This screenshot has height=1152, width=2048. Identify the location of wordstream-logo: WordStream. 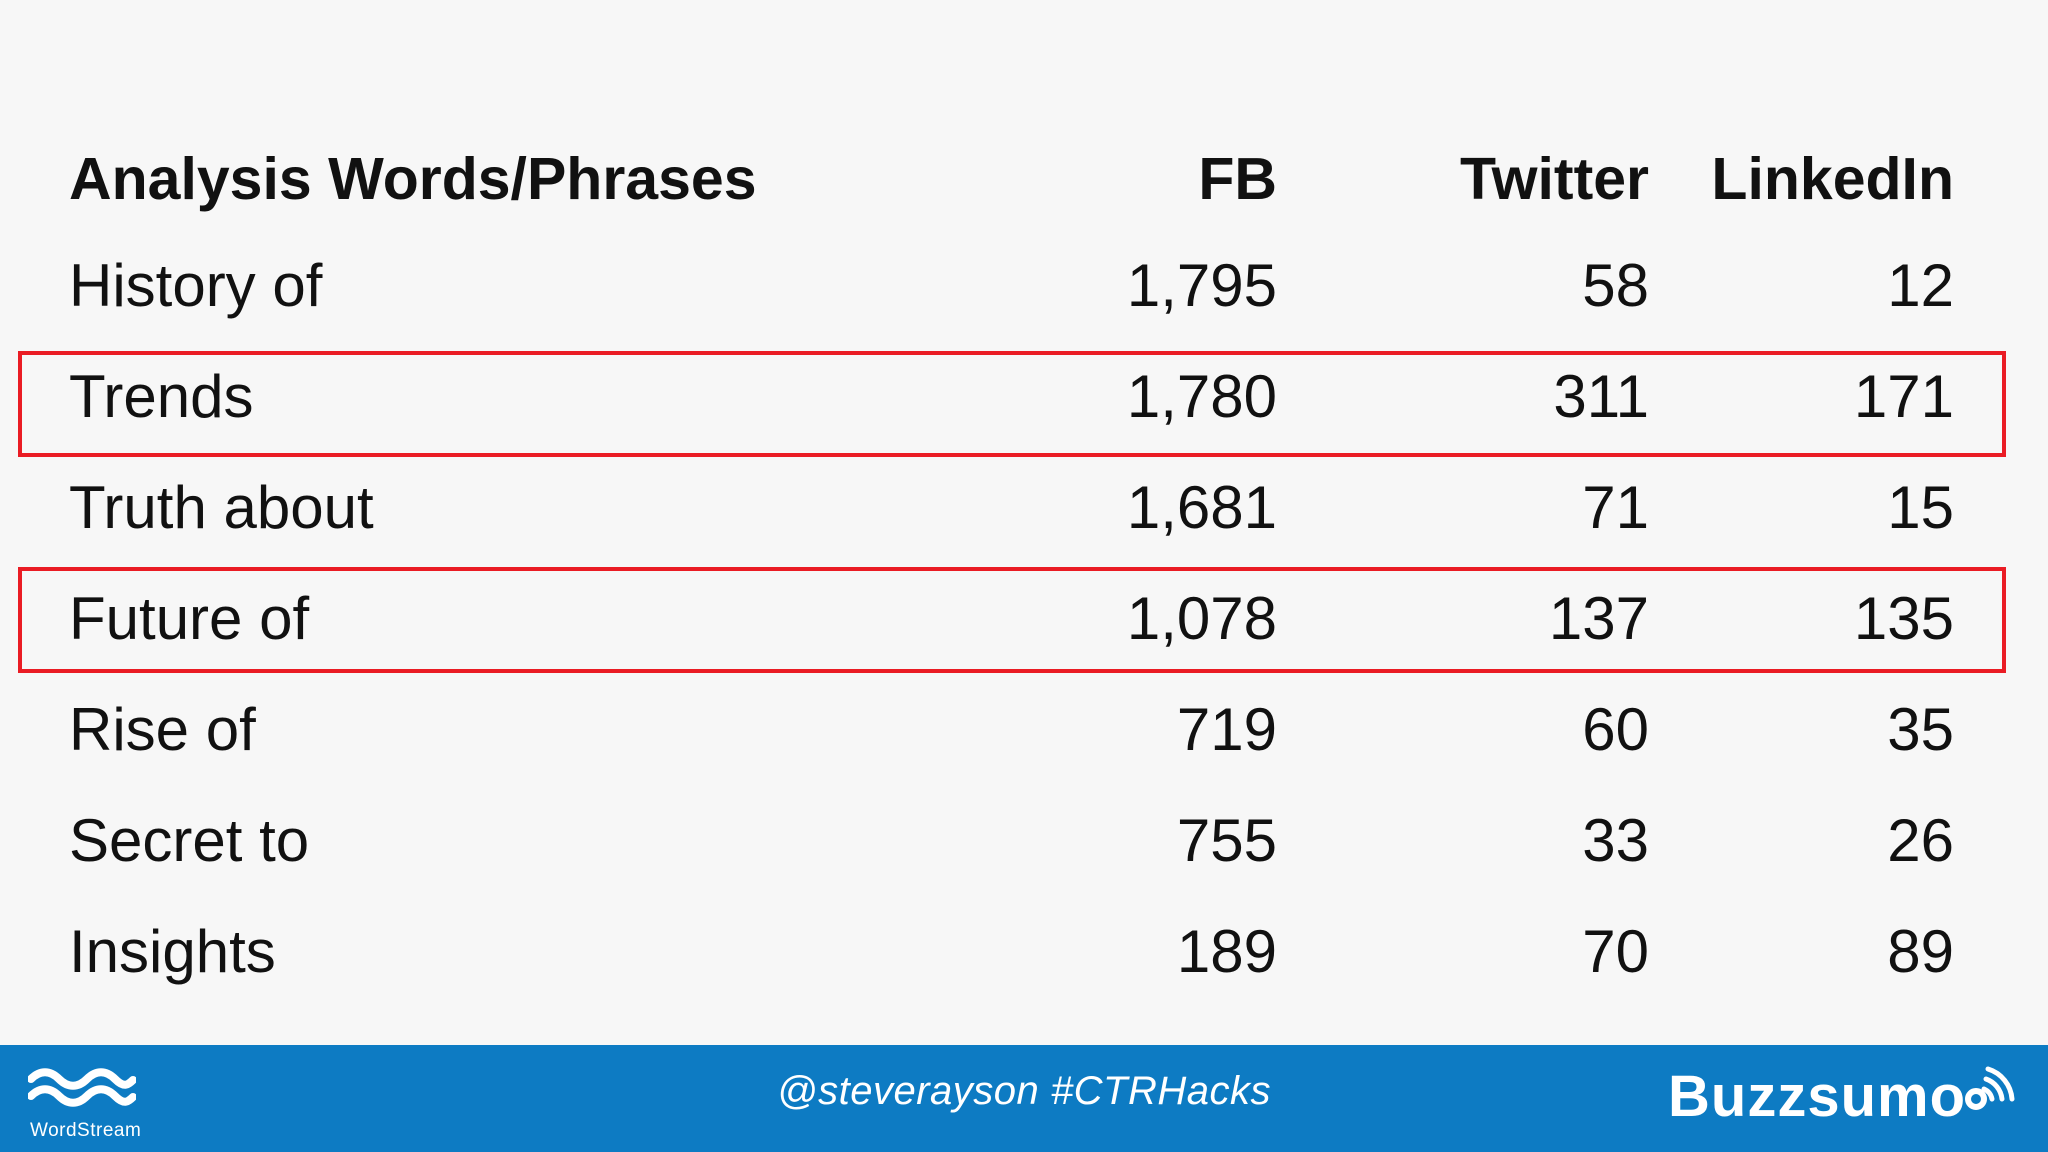
(85, 1102).